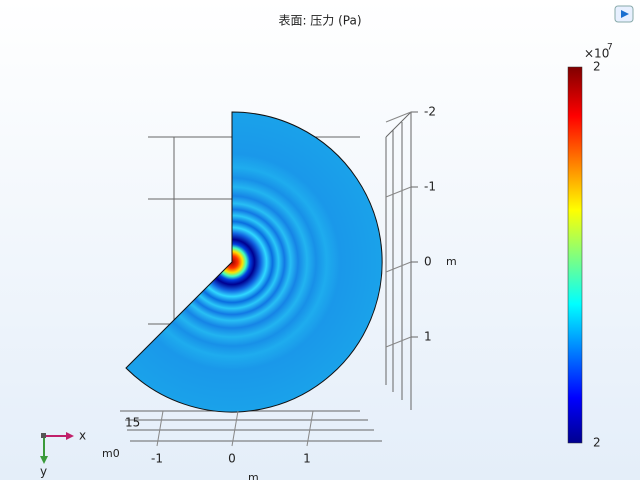 Image resolution: width=640 pixels, height=480 pixels. Describe the element at coordinates (70, 436) in the screenshot. I see `triad-x-head` at that location.